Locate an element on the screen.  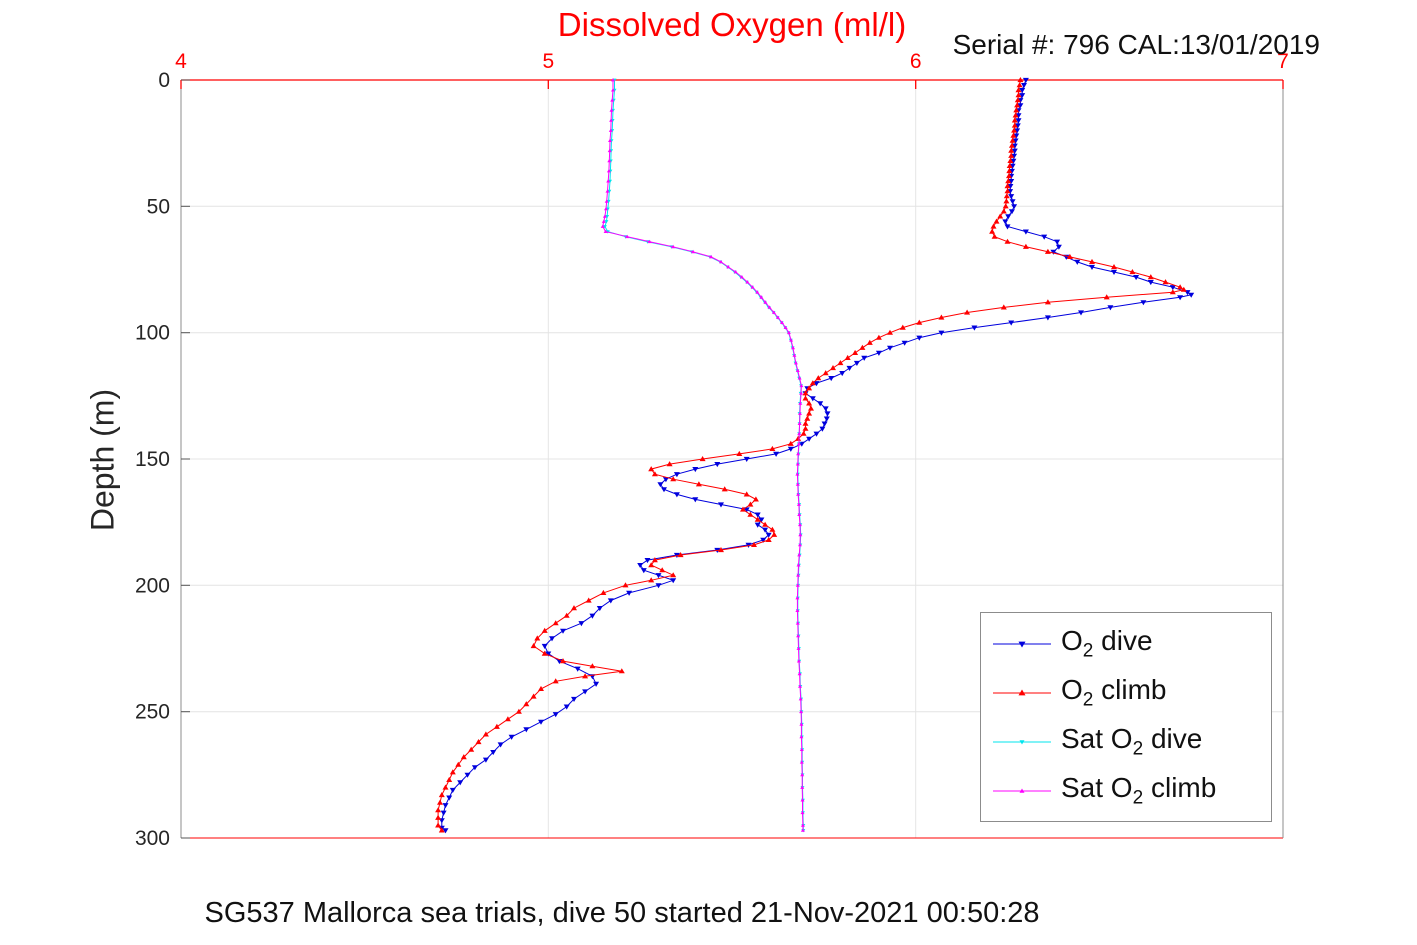
y-axis-label: Depth (m) is located at coordinates (102, 460).